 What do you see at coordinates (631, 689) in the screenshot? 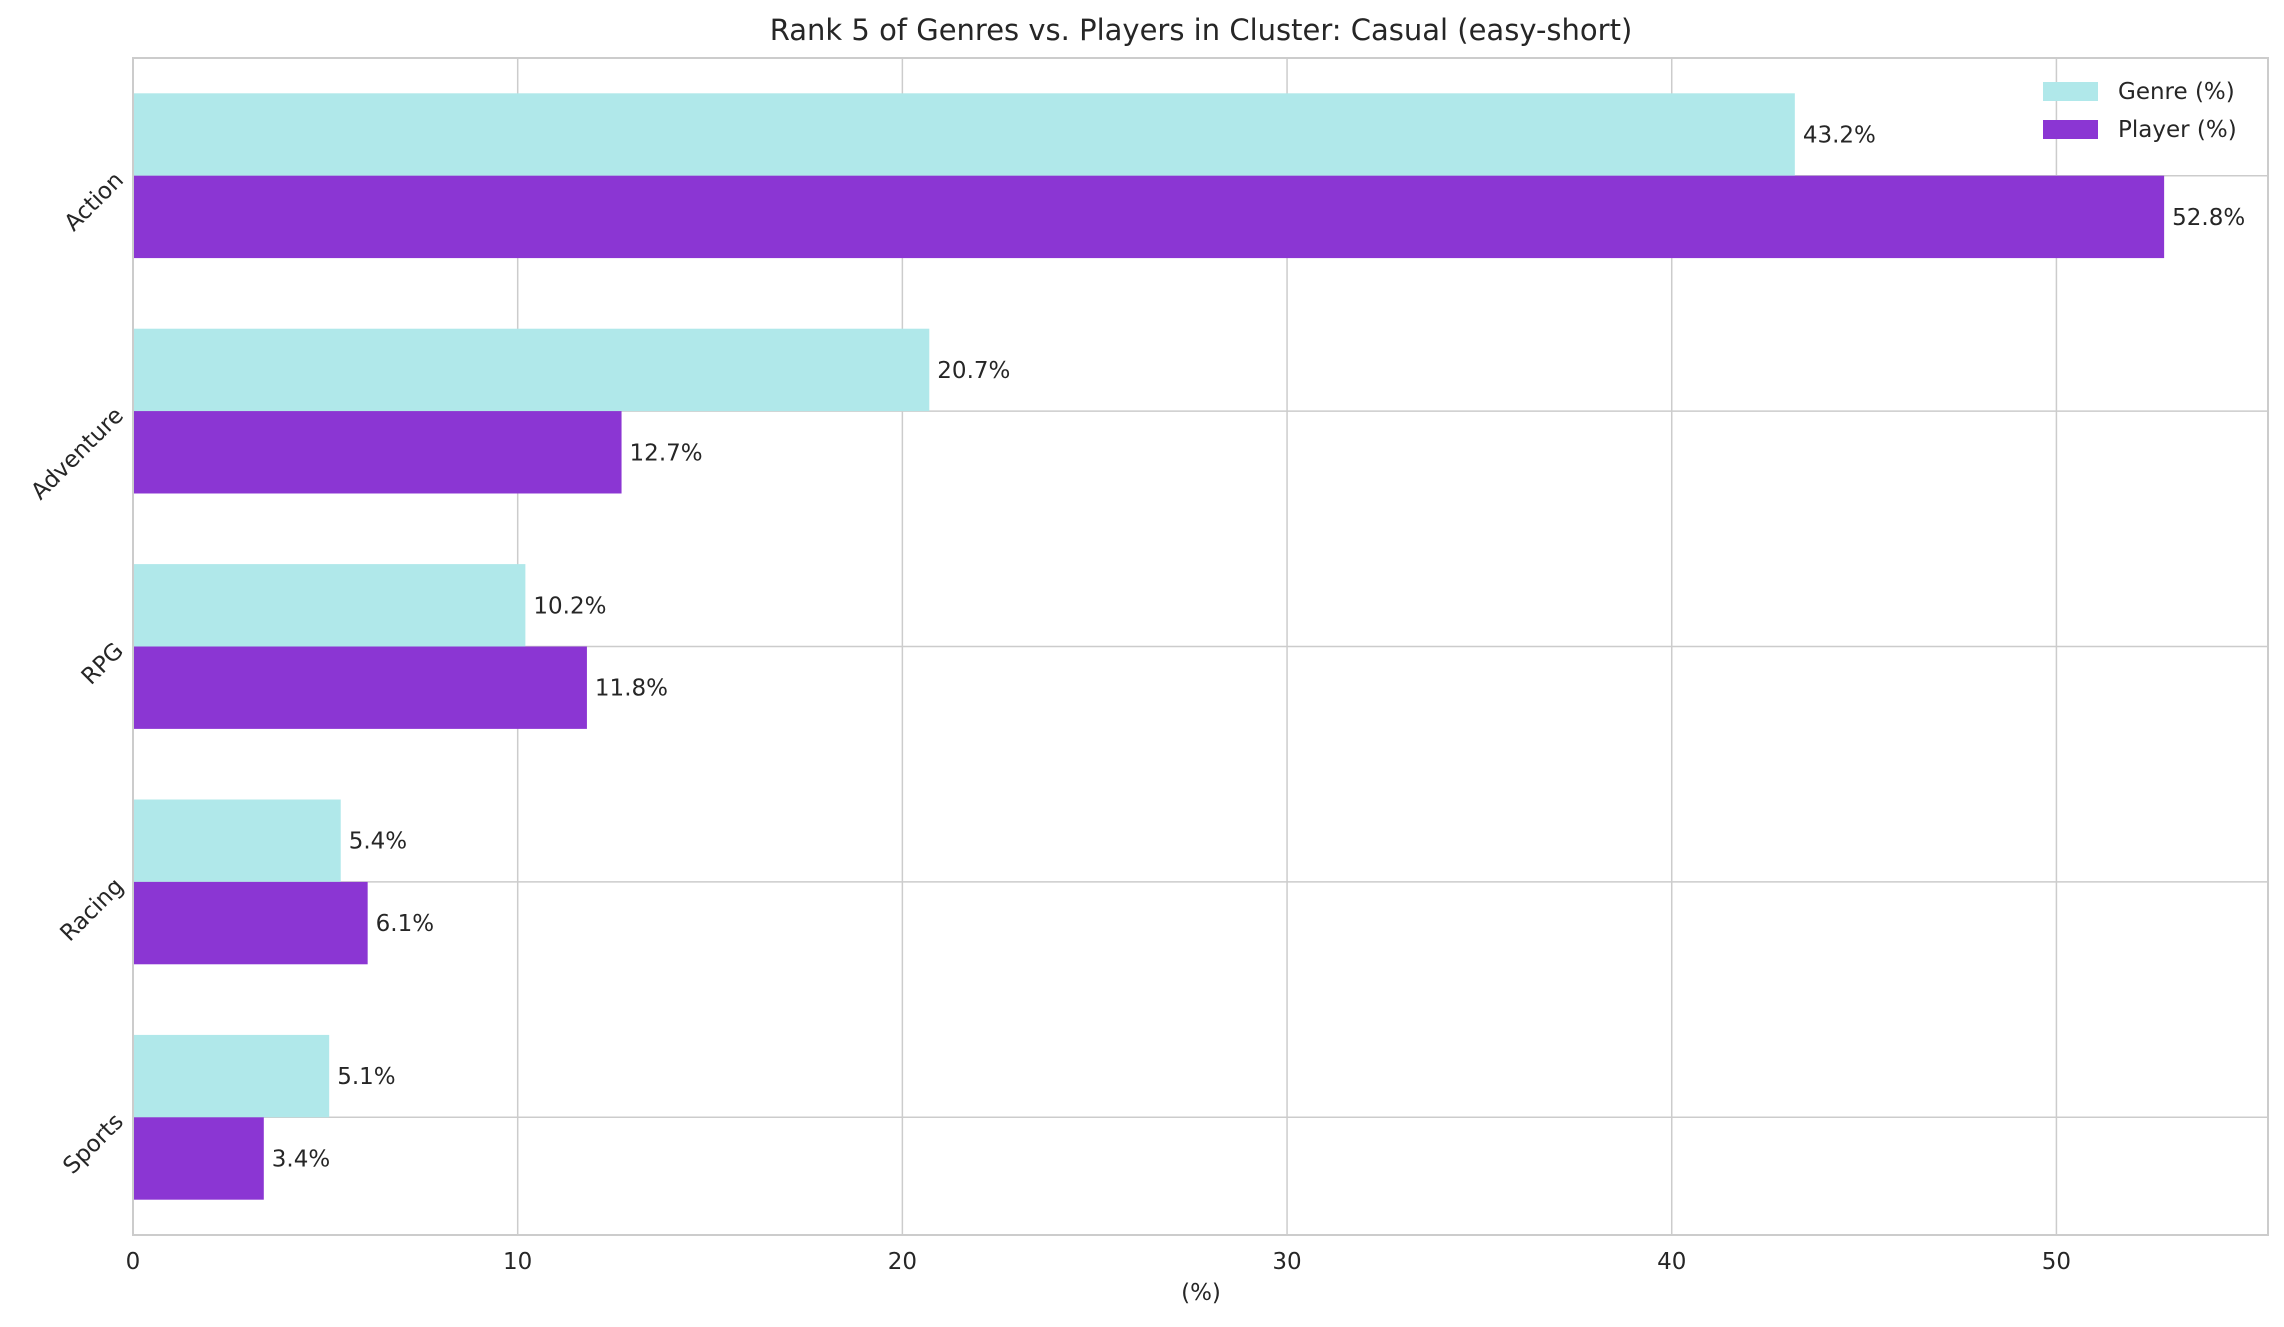
I see `bar-value-label: 11.8%` at bounding box center [631, 689].